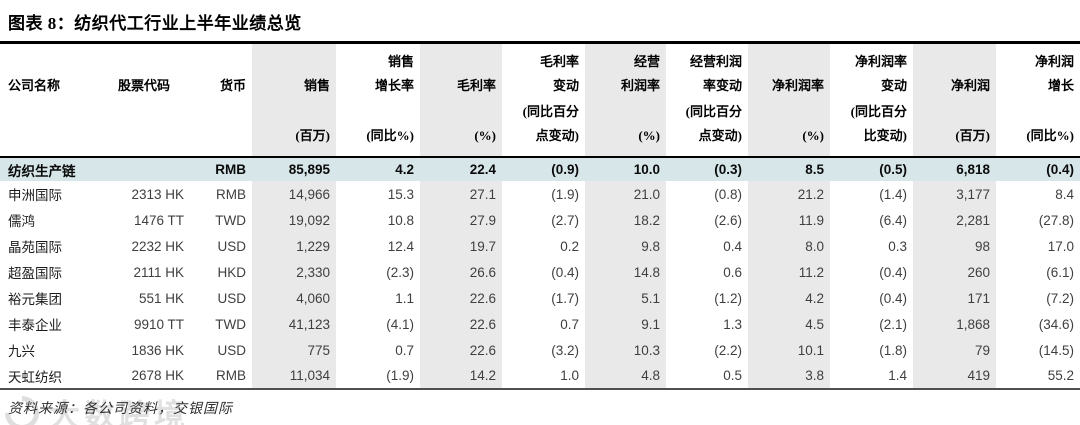 This screenshot has width=1080, height=425. Describe the element at coordinates (461, 101) in the screenshot. I see `col-header-gross-margin: 毛利率 (%)` at that location.